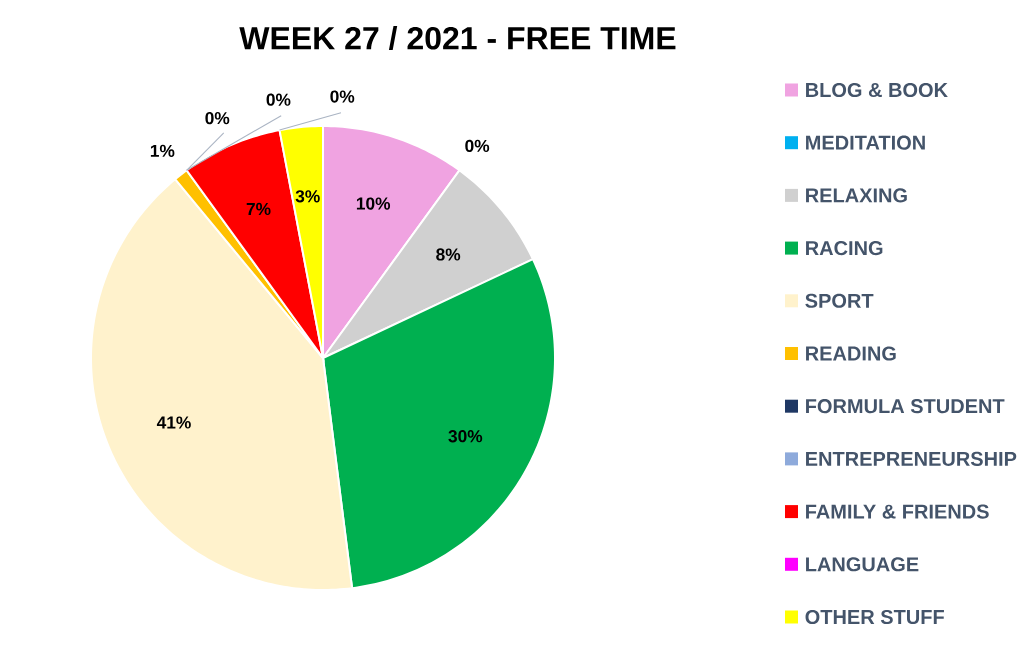 Image resolution: width=1023 pixels, height=648 pixels. What do you see at coordinates (874, 617) in the screenshot?
I see `legend-label: OTHER STUFF` at bounding box center [874, 617].